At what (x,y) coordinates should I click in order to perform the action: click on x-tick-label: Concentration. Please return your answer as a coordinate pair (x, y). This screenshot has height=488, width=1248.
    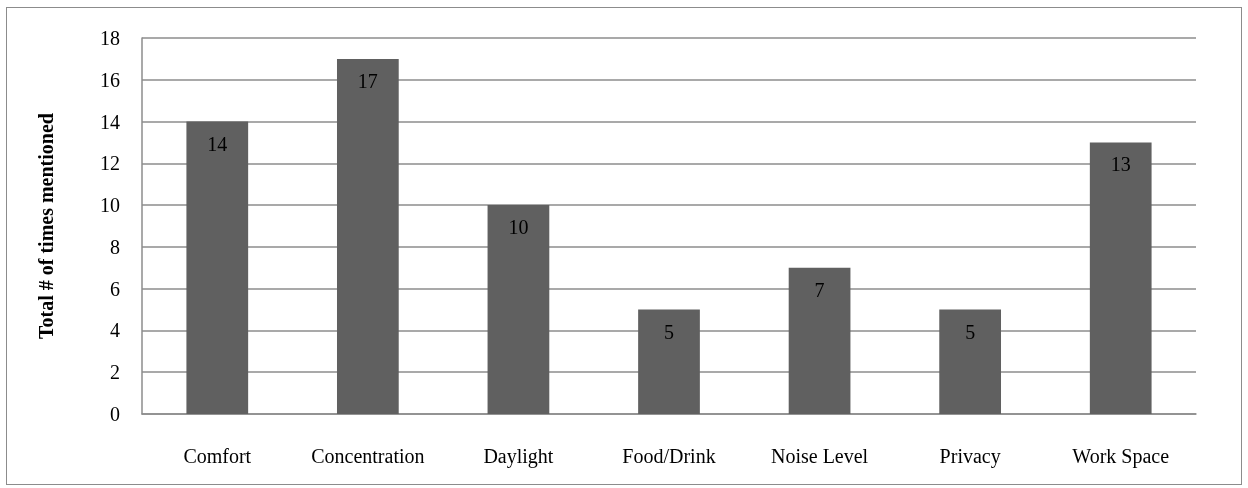
    Looking at the image, I should click on (368, 456).